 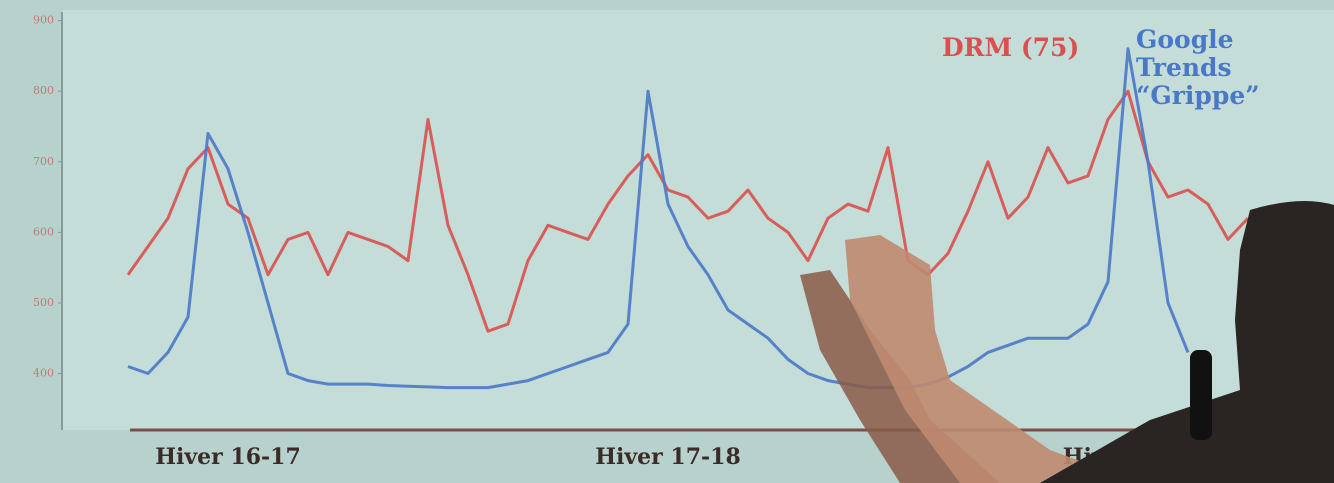 What do you see at coordinates (43, 161) in the screenshot?
I see `y-tick-label: 700` at bounding box center [43, 161].